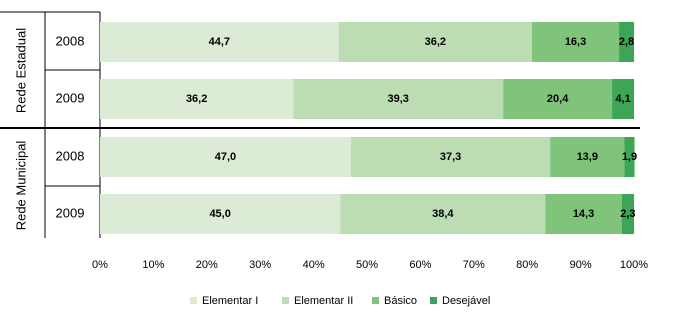 This screenshot has height=319, width=675. What do you see at coordinates (230, 301) in the screenshot?
I see `legend-label: Elementar I` at bounding box center [230, 301].